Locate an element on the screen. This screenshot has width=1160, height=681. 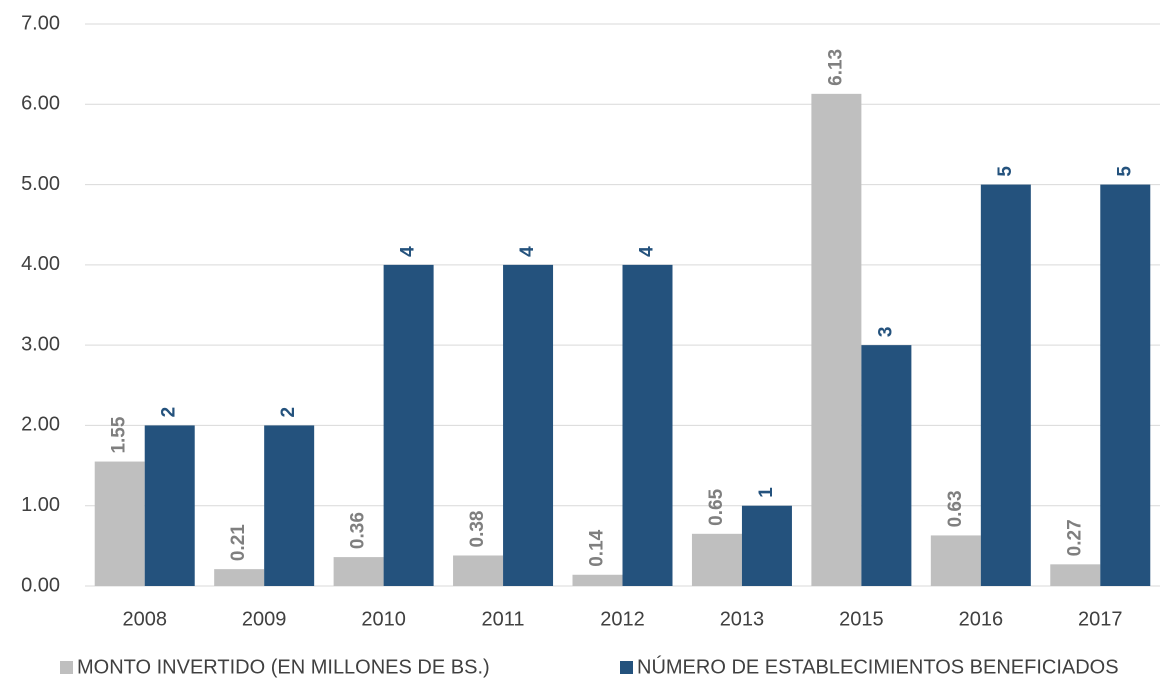
x-tick-label: 2012 is located at coordinates (622, 619).